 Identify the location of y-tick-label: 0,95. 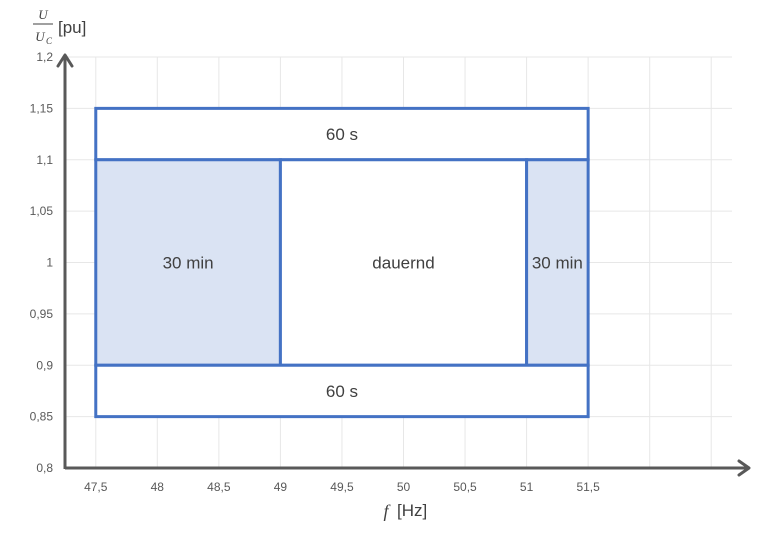
(42, 314).